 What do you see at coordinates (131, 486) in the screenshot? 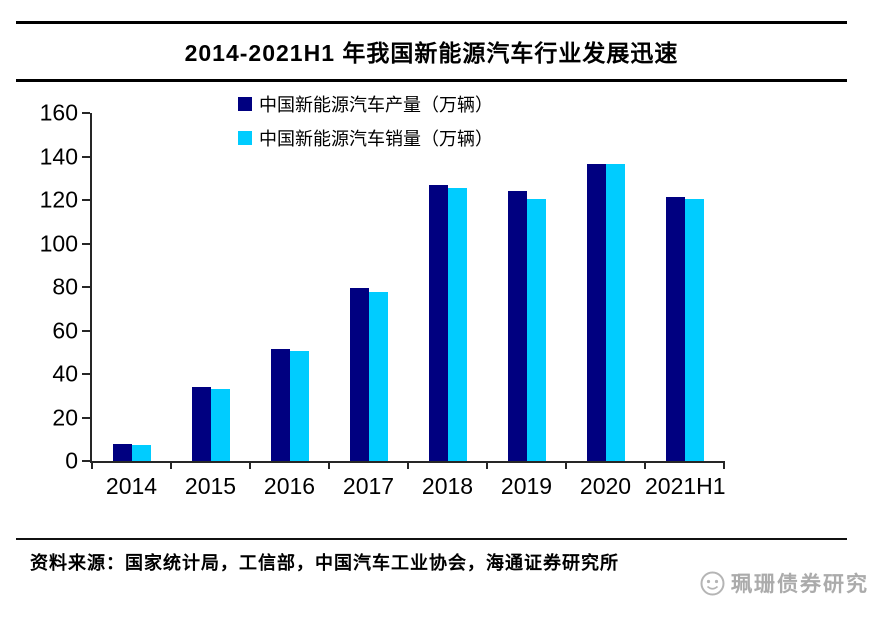
I see `x-axis-label: 2014` at bounding box center [131, 486].